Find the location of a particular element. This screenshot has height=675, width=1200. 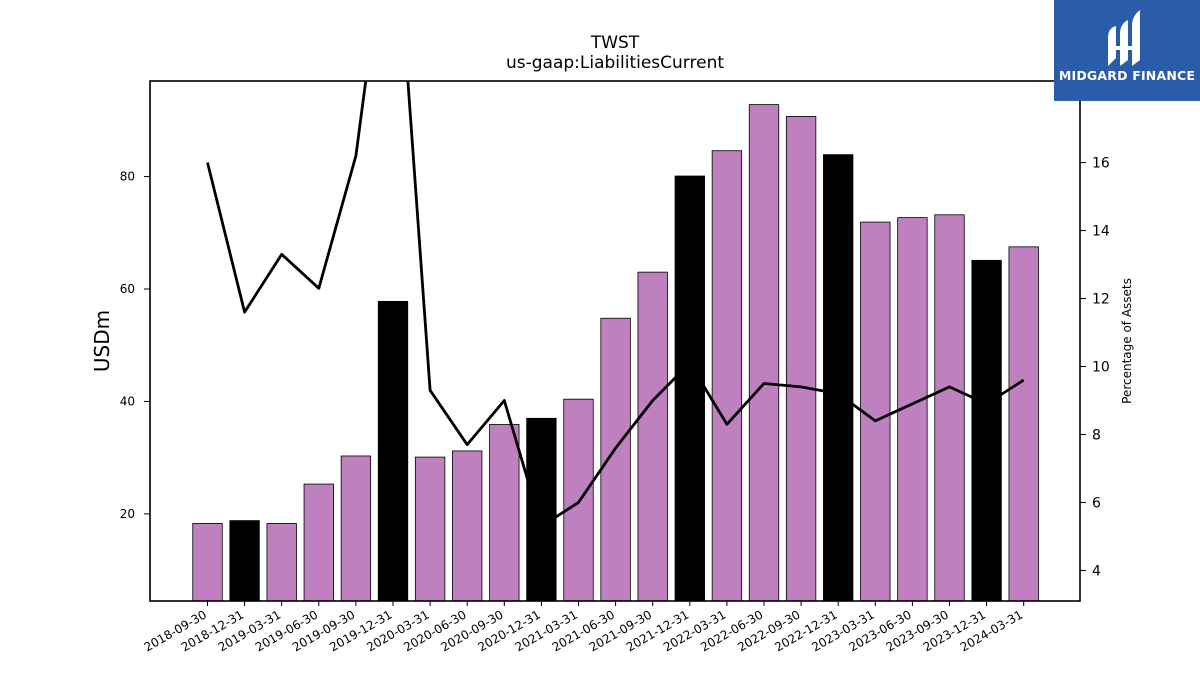

midgard-logo-icon is located at coordinates (1124, 38).